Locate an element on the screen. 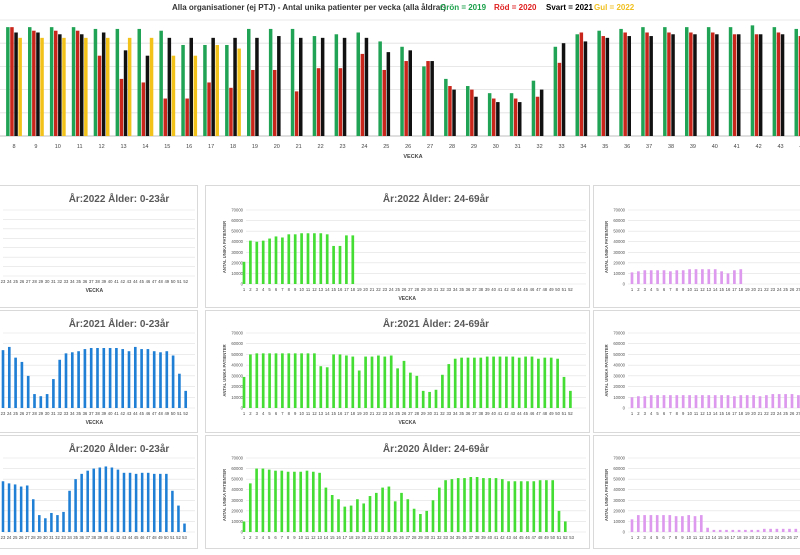  y-axis-label: ANTAL UNIKA PATIENTER is located at coordinates (606, 370).